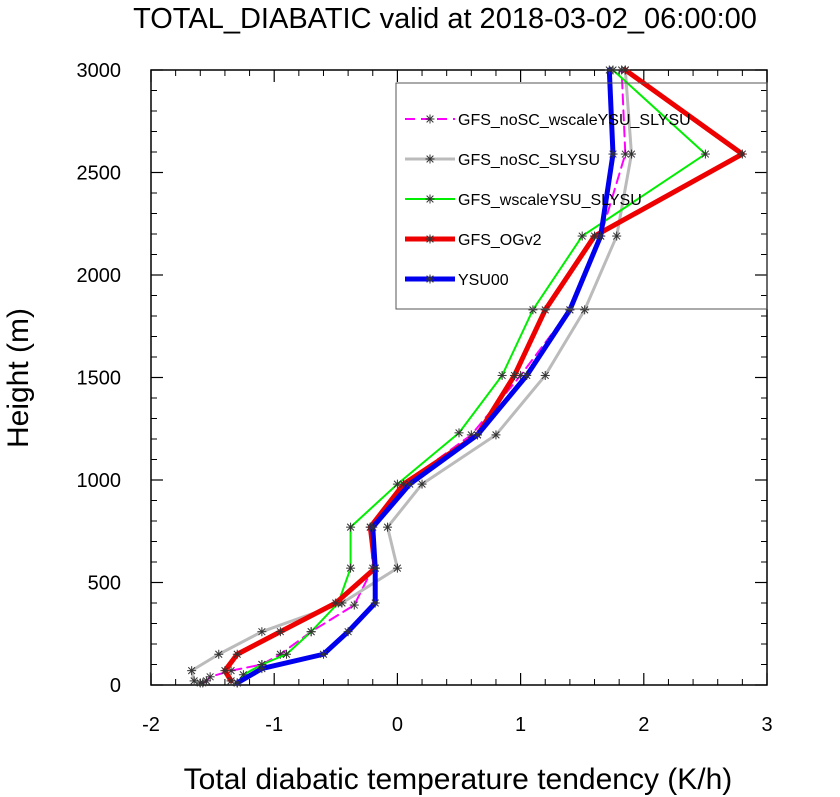 This screenshot has width=840, height=797. Describe the element at coordinates (520, 725) in the screenshot. I see `x-tick-label: 1` at that location.